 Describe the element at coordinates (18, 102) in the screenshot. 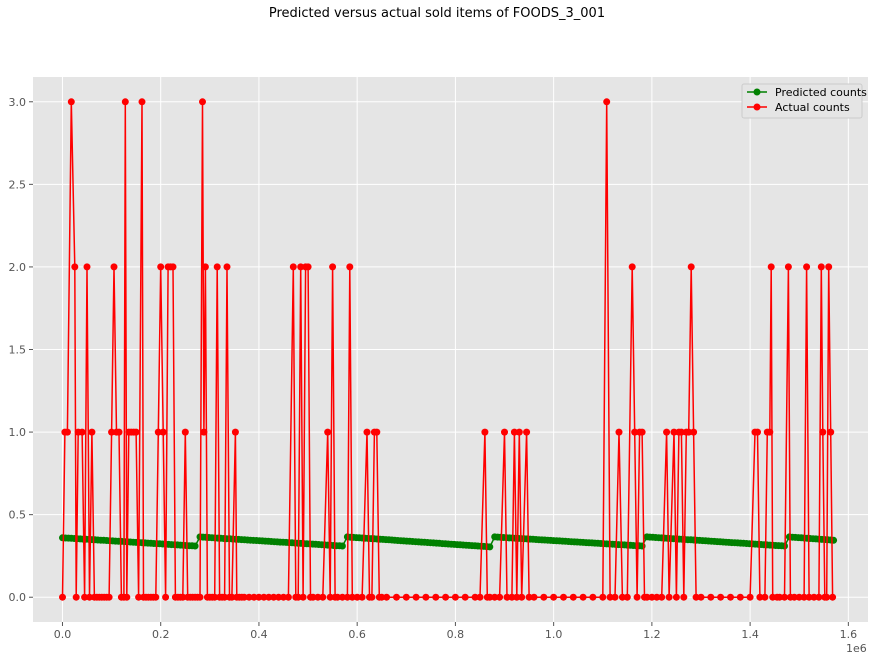

I see `y-tick-label: 3.0` at that location.